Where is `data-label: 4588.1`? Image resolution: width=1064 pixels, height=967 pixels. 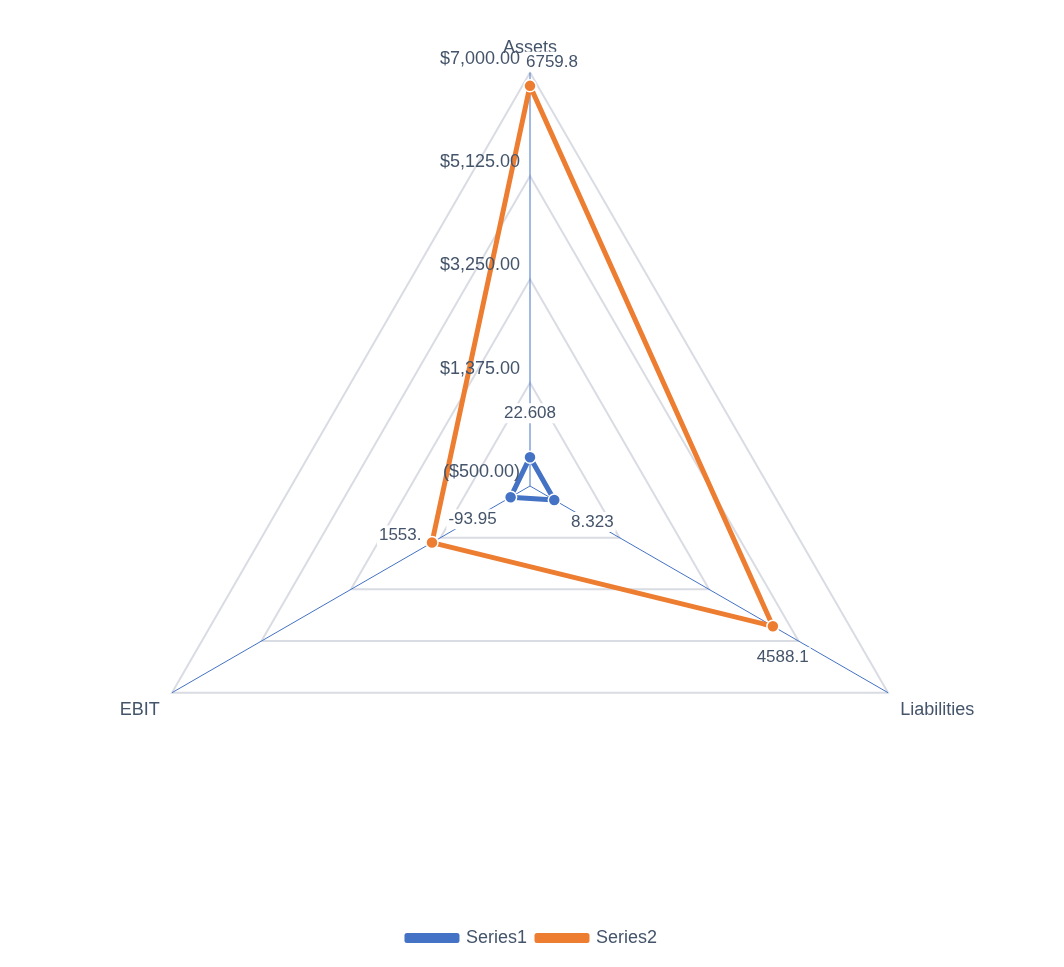
data-label: 4588.1 is located at coordinates (782, 656).